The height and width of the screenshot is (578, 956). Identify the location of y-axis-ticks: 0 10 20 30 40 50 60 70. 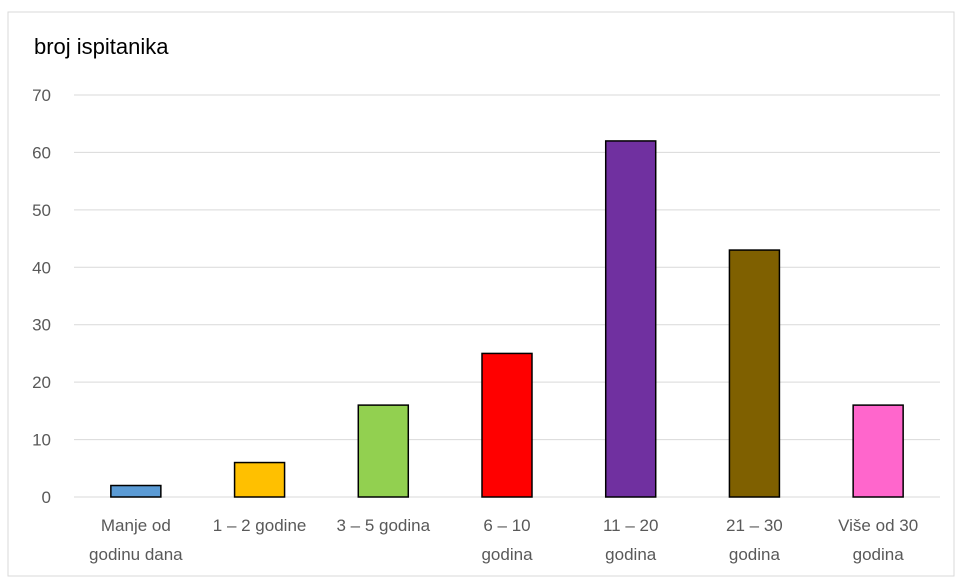
(41, 296).